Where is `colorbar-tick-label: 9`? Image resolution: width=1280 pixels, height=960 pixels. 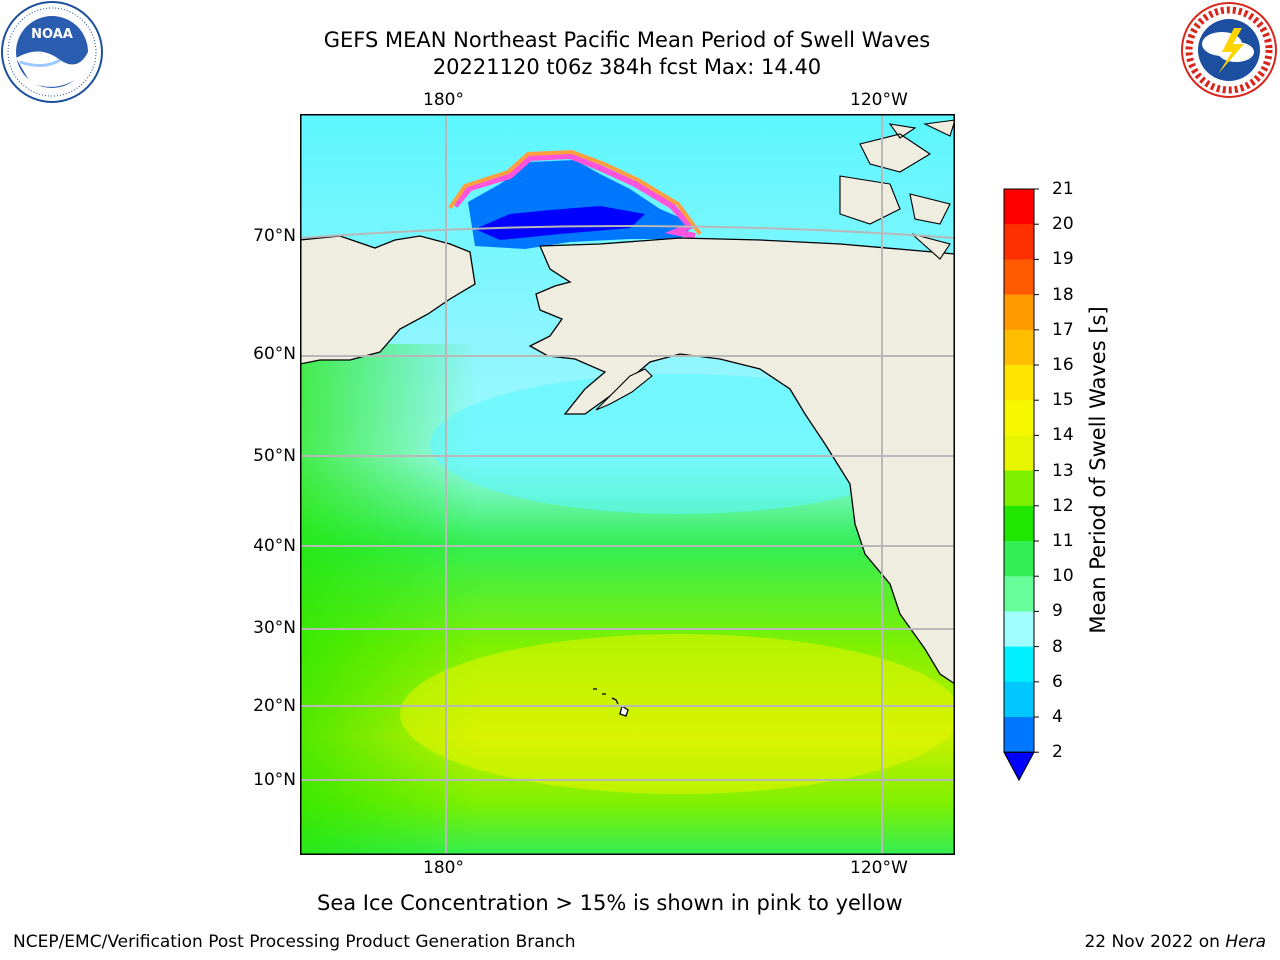
colorbar-tick-label: 9 is located at coordinates (1057, 611).